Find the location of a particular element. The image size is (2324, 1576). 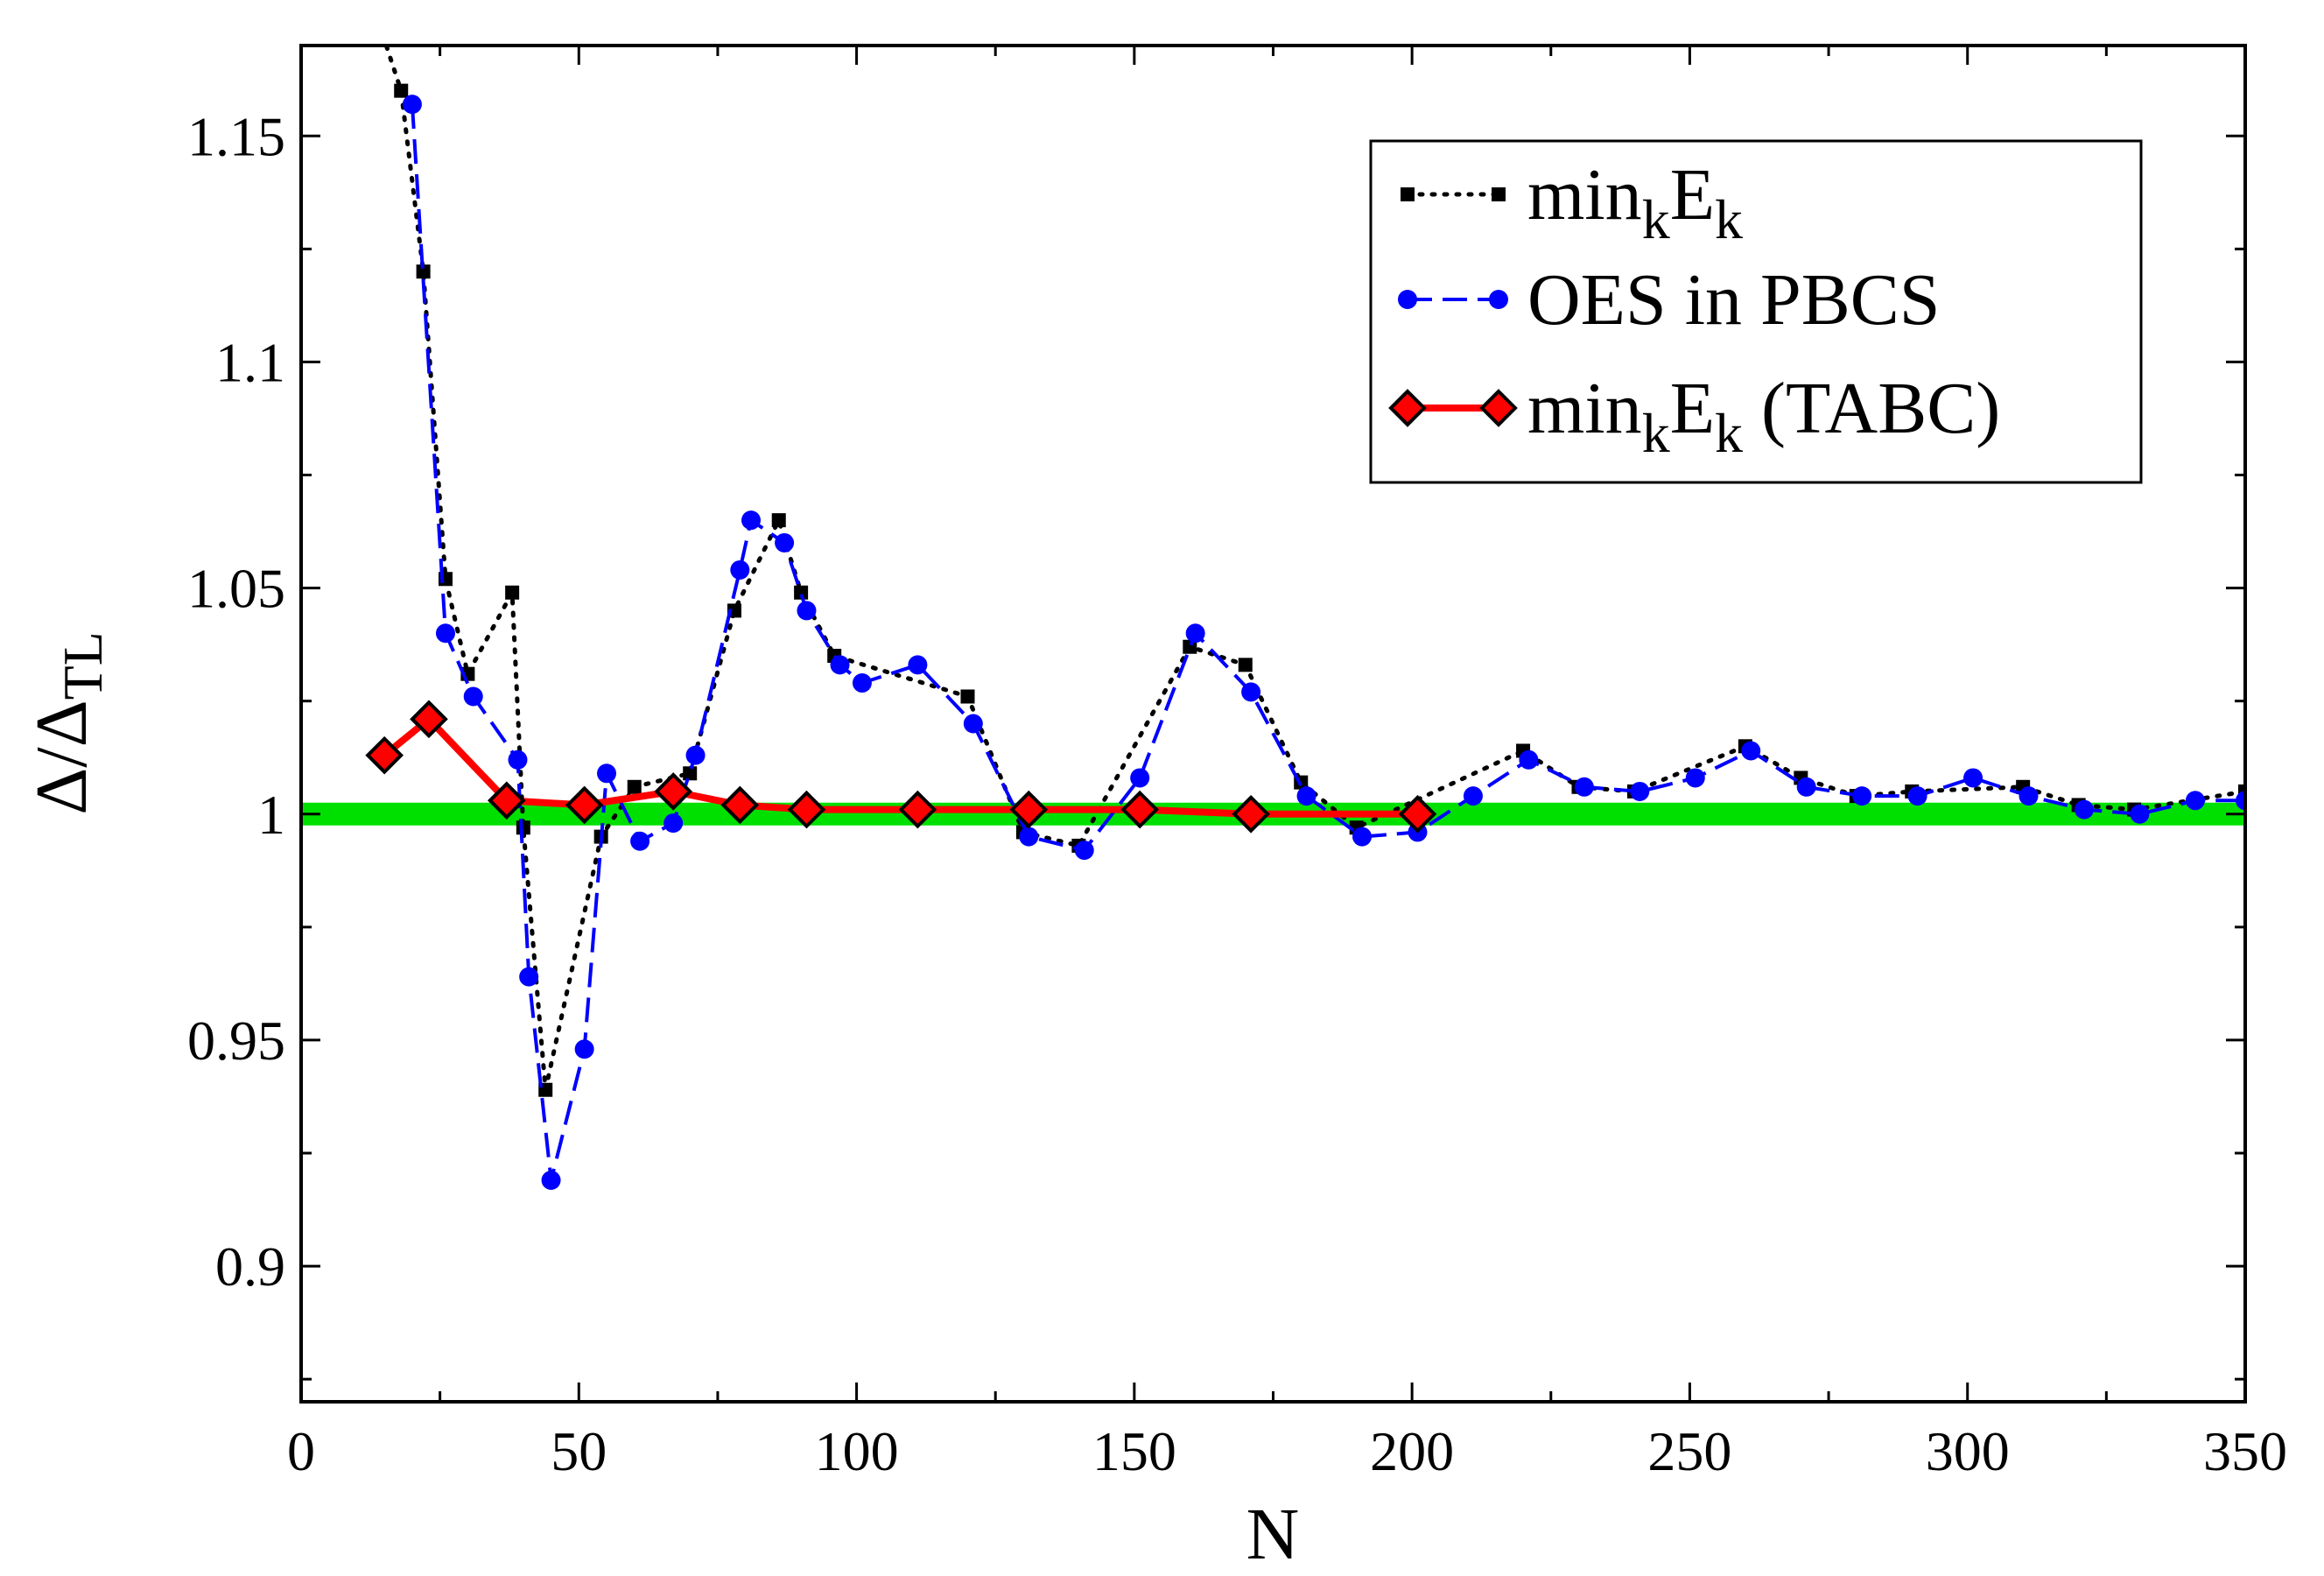

legend-label-part: OES in PBCS is located at coordinates (1734, 300).